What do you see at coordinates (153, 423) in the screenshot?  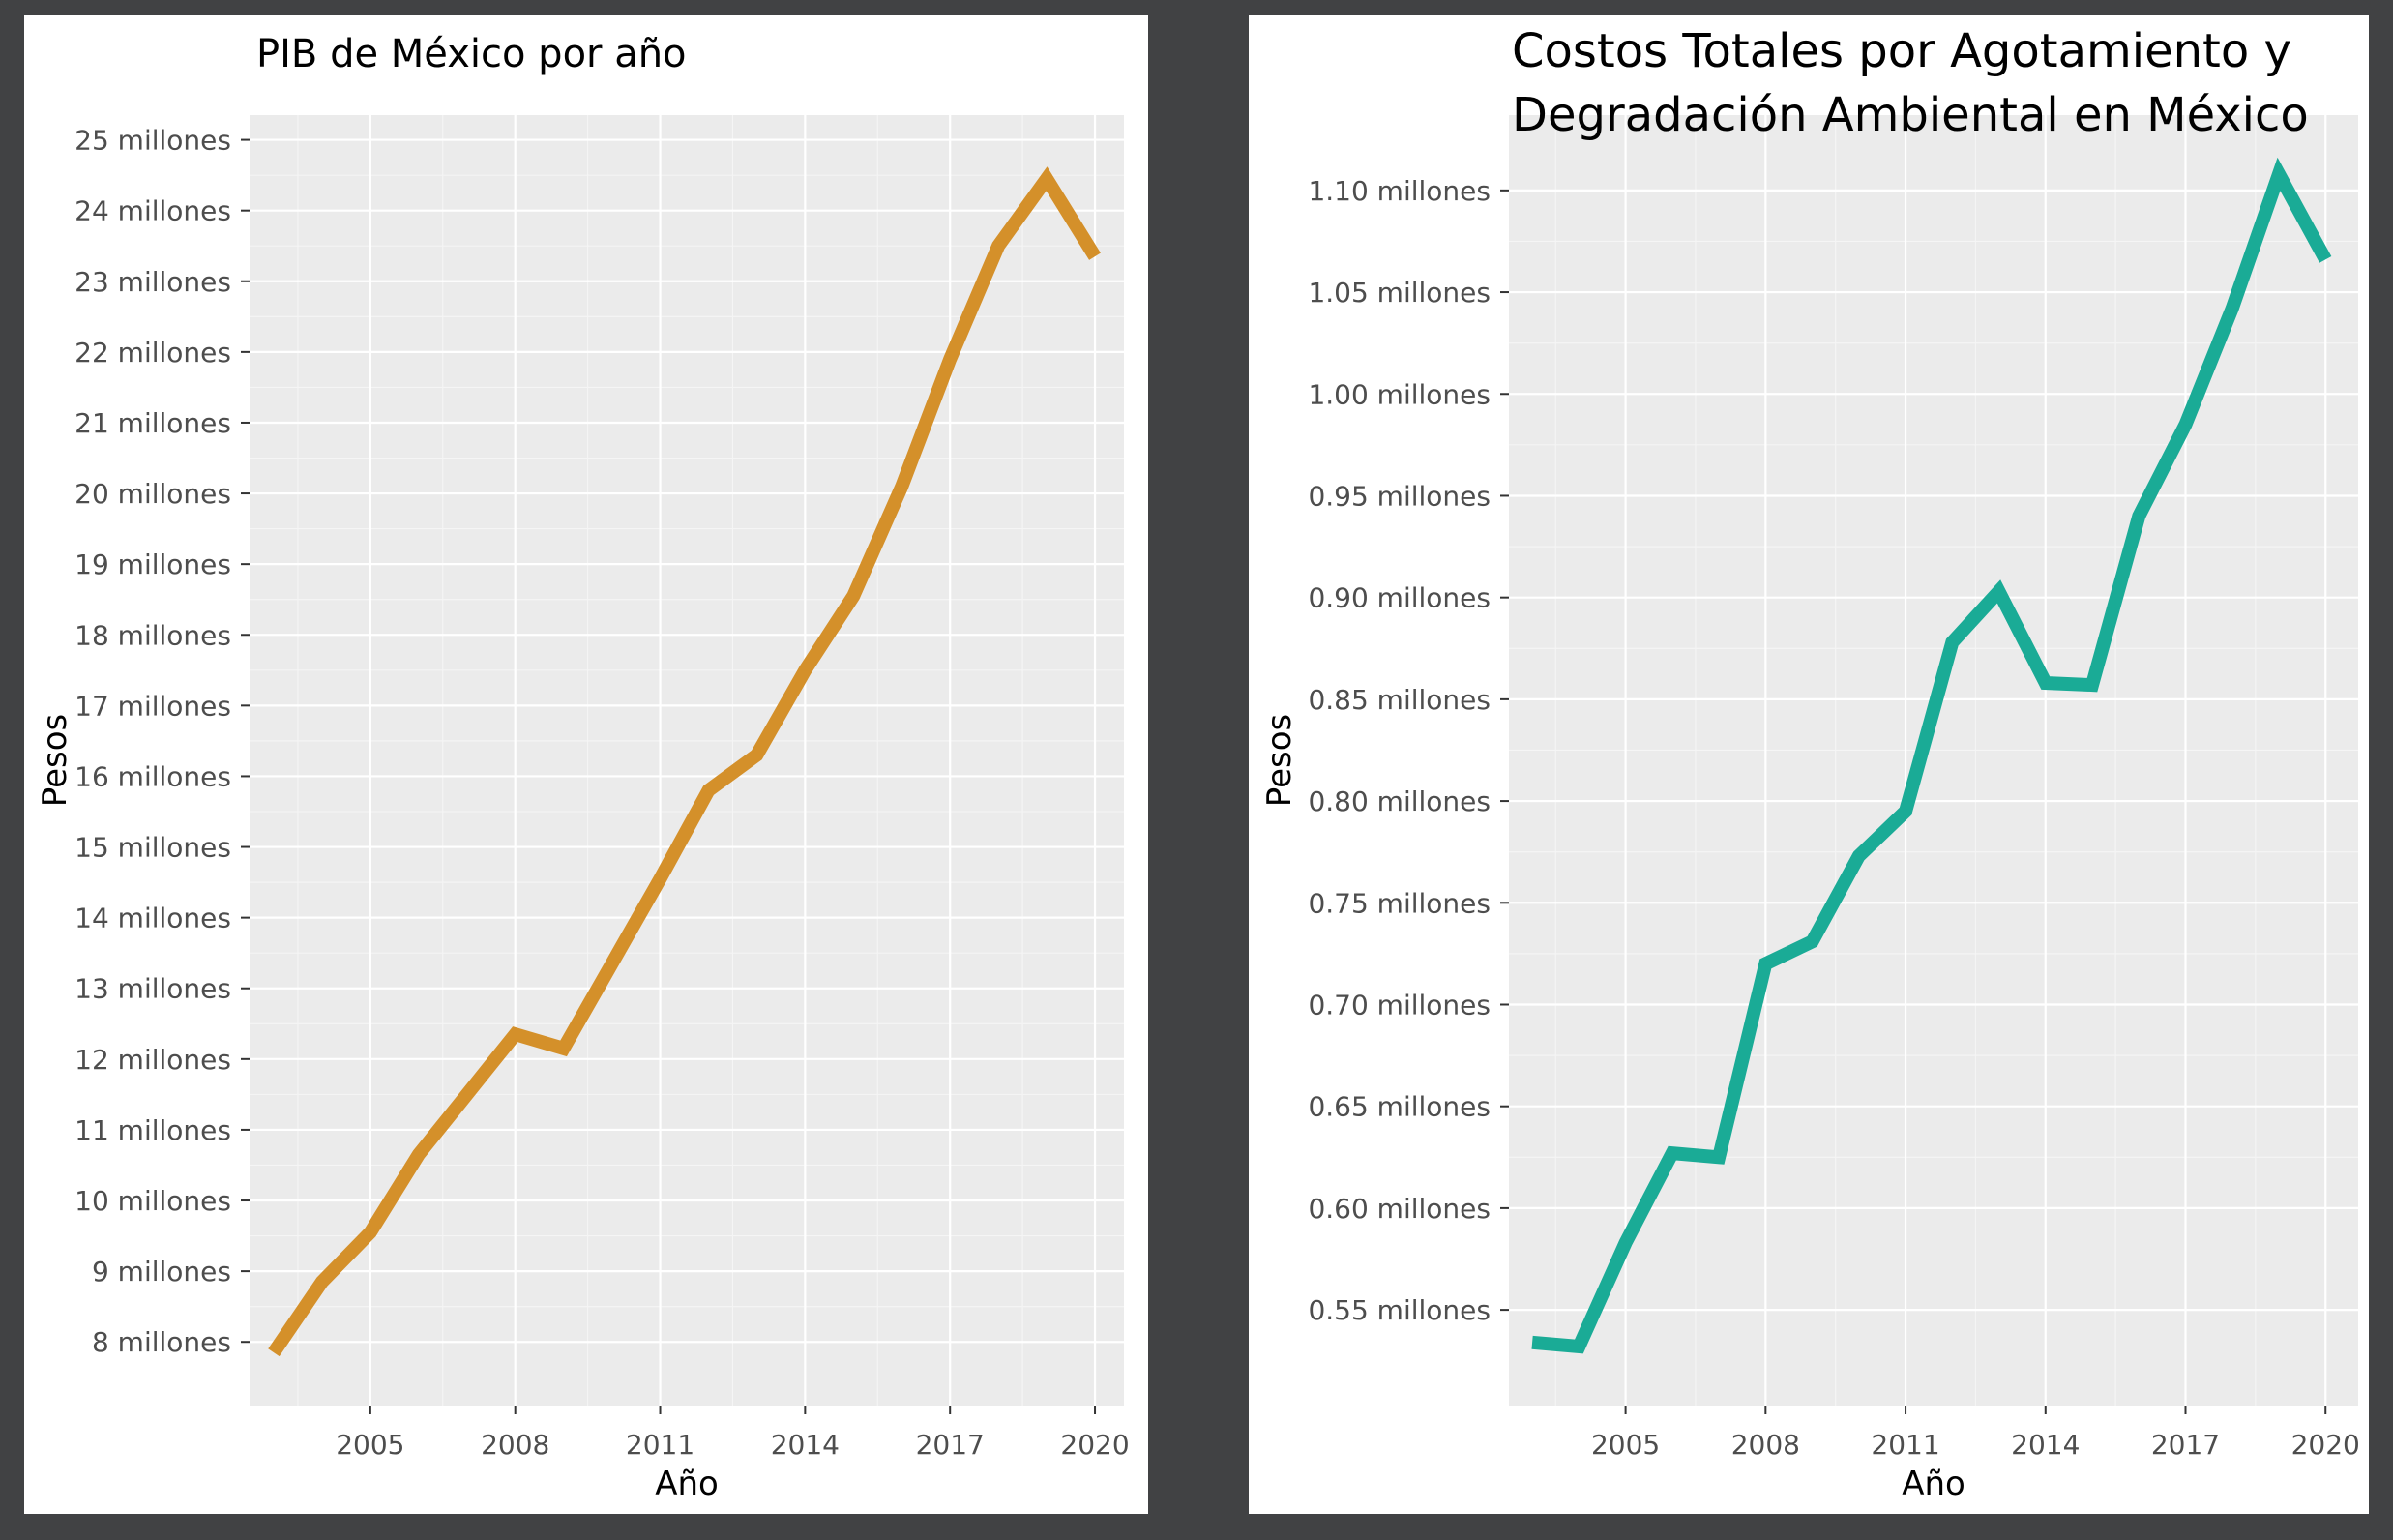 I see `y-tick-label: 21 millones` at bounding box center [153, 423].